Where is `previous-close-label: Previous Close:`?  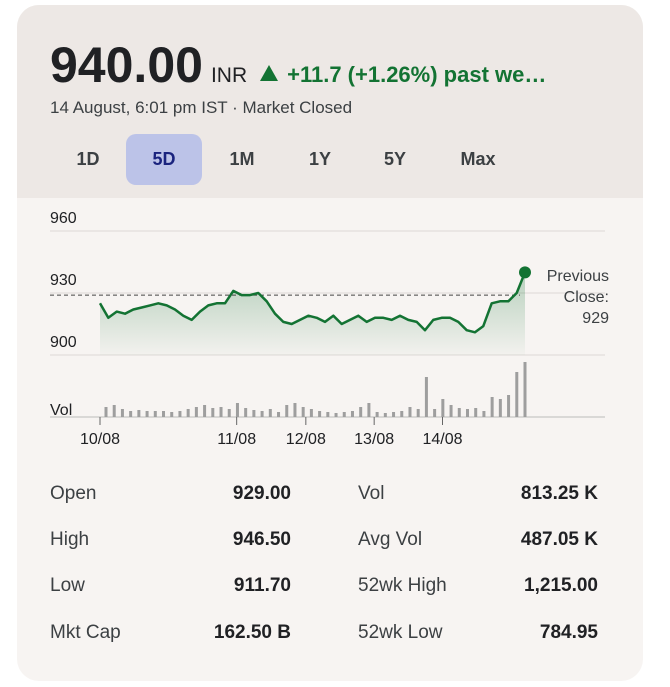
previous-close-label: Previous Close: is located at coordinates (577, 287).